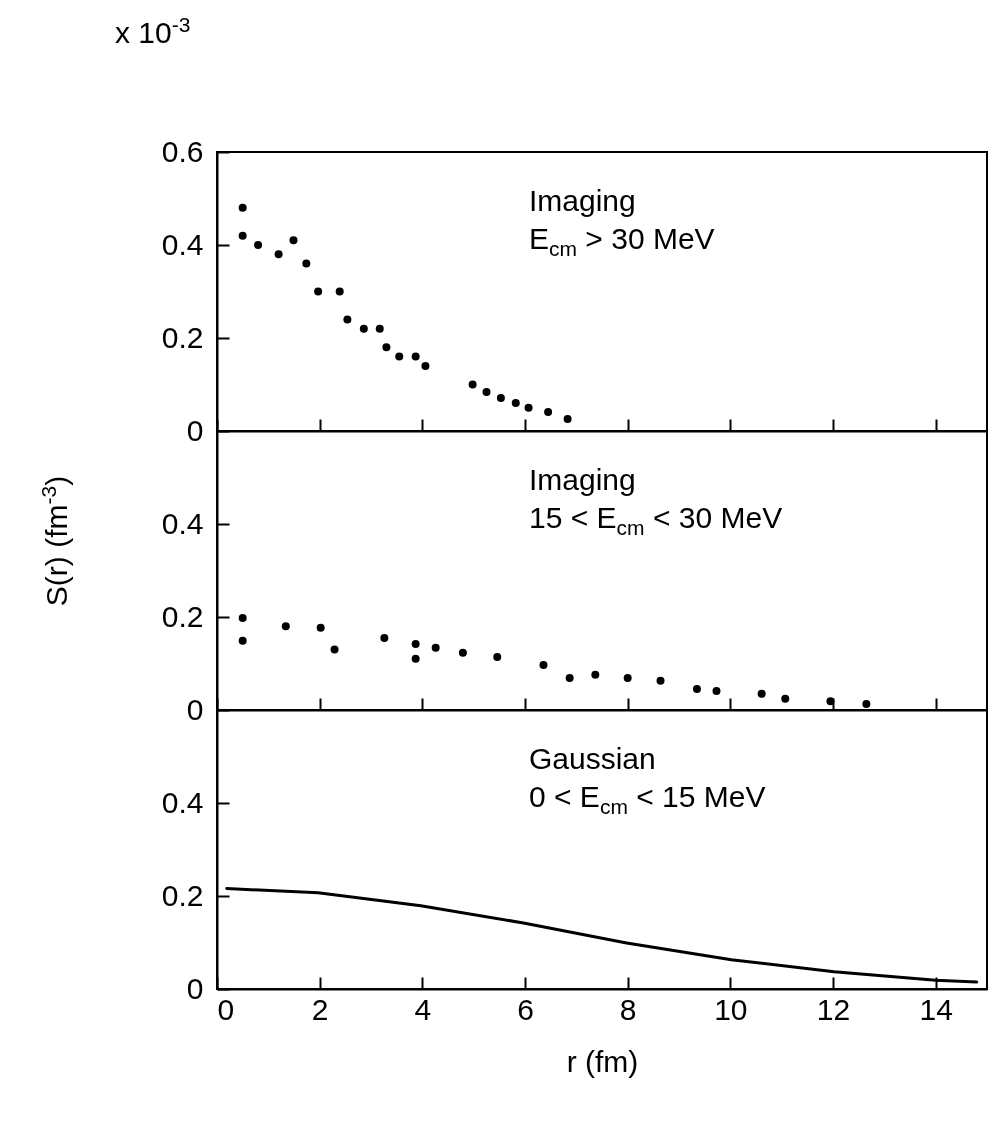 The height and width of the screenshot is (1128, 988). Describe the element at coordinates (602, 1061) in the screenshot. I see `x-axis-title: r (fm)` at that location.